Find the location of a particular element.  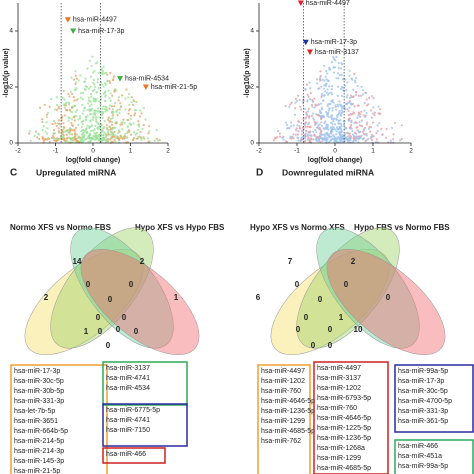

list-box is located at coordinates (284, 419).